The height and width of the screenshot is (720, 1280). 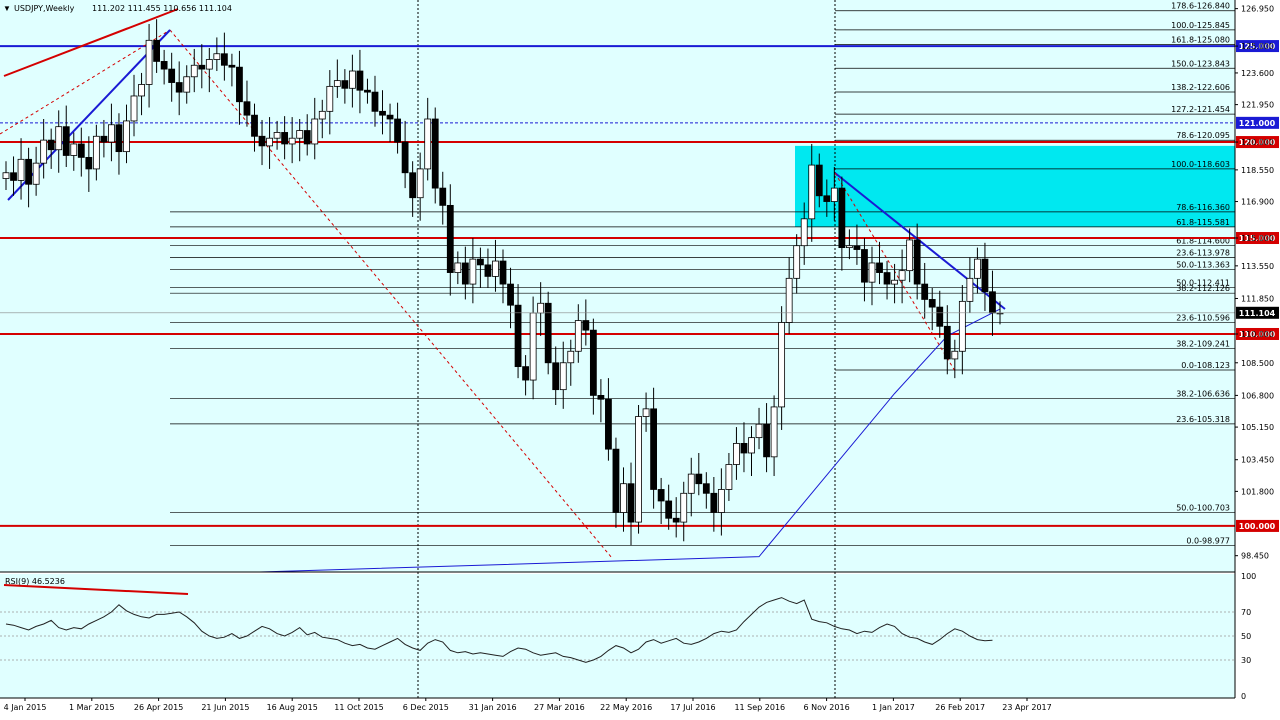 What do you see at coordinates (1203, 264) in the screenshot?
I see `fib-level-label: 50.0-113.363` at bounding box center [1203, 264].